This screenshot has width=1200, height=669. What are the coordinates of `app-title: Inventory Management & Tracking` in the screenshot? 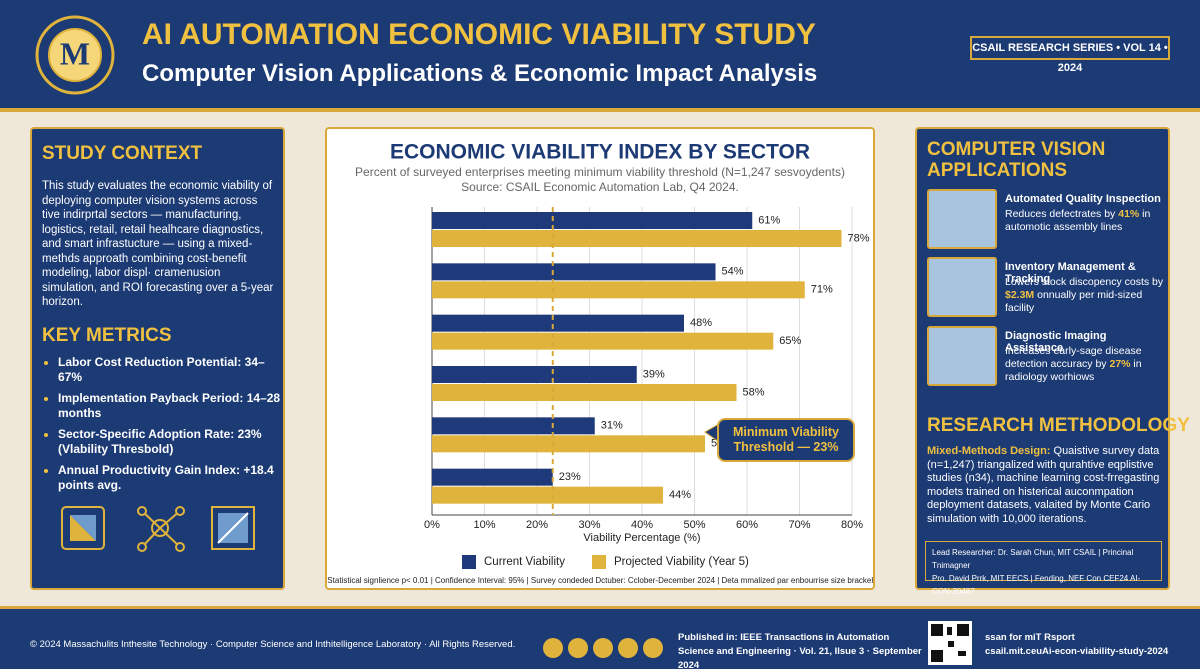 It's located at (1070, 273).